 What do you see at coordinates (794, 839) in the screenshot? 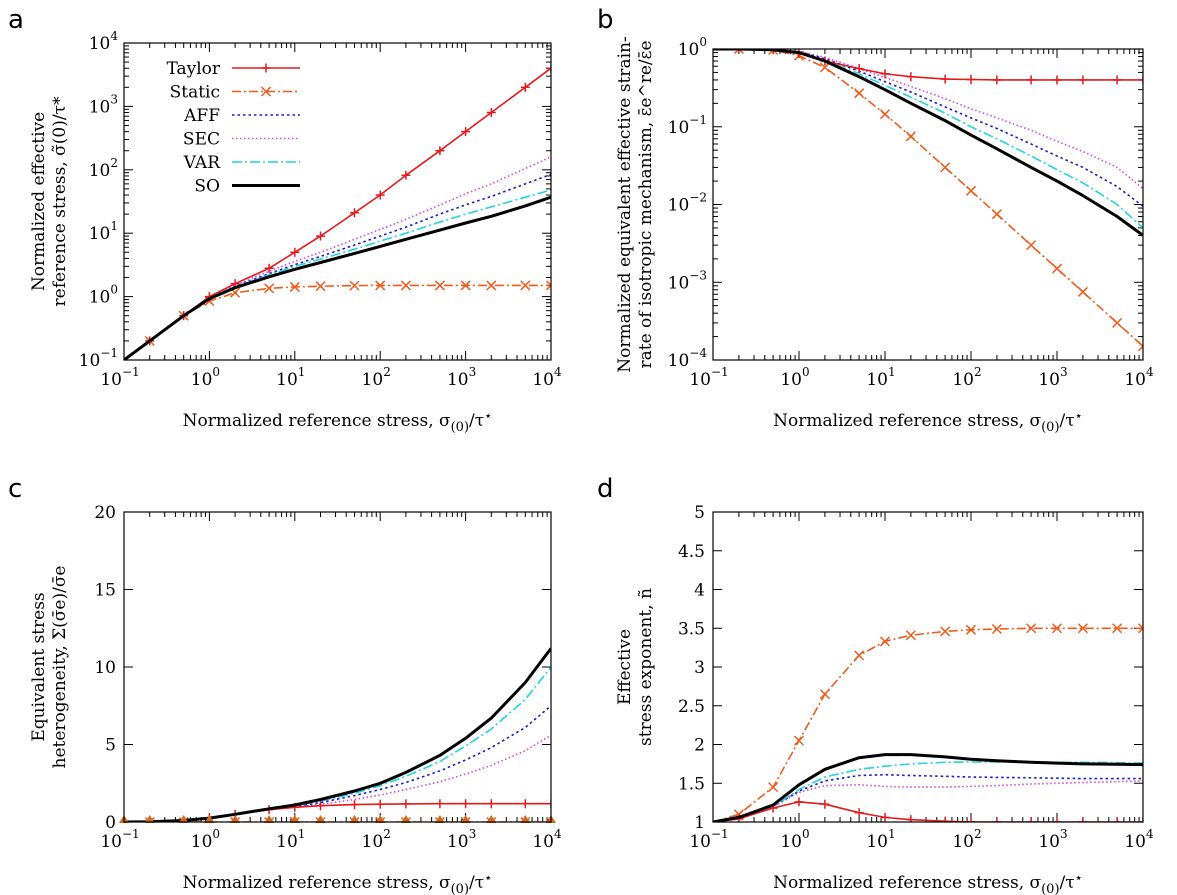
I see `x-tick-label: 10⁰` at bounding box center [794, 839].